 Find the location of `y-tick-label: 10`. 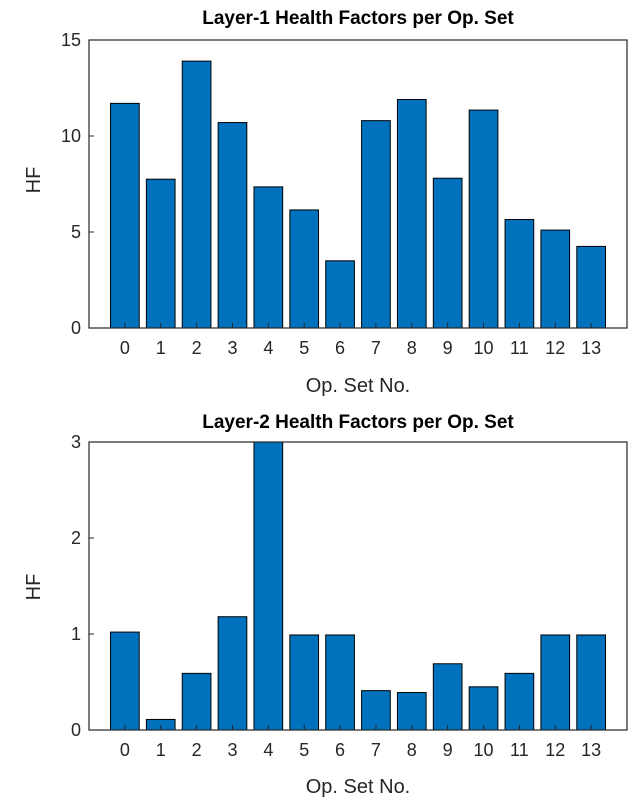

y-tick-label: 10 is located at coordinates (71, 136).